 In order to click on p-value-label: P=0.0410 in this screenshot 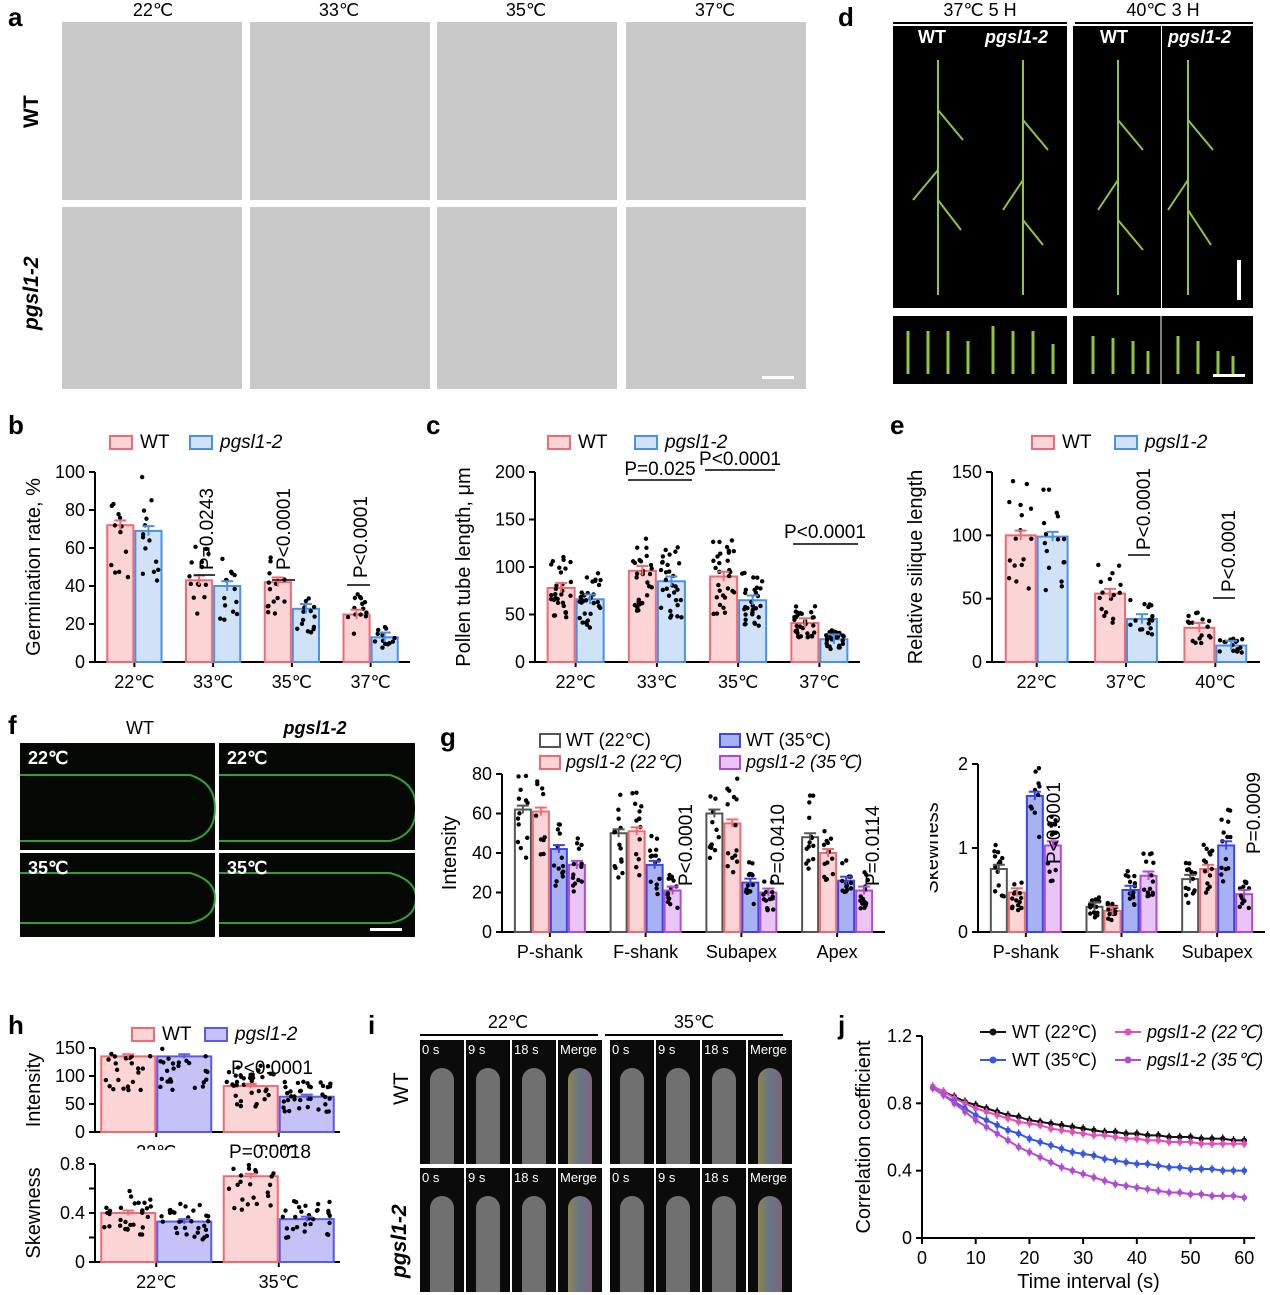, I will do `click(778, 845)`.